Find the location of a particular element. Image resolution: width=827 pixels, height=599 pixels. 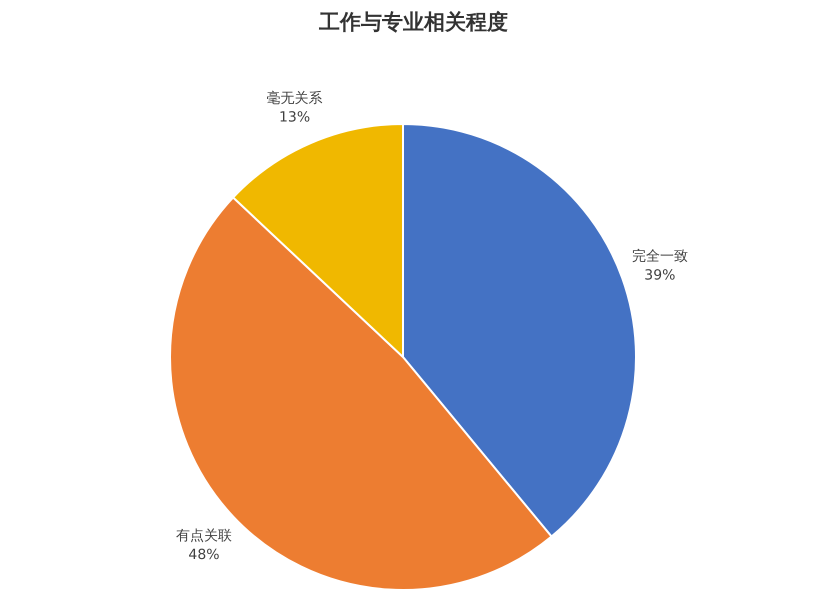

slice-label: 有点关联 is located at coordinates (204, 536).